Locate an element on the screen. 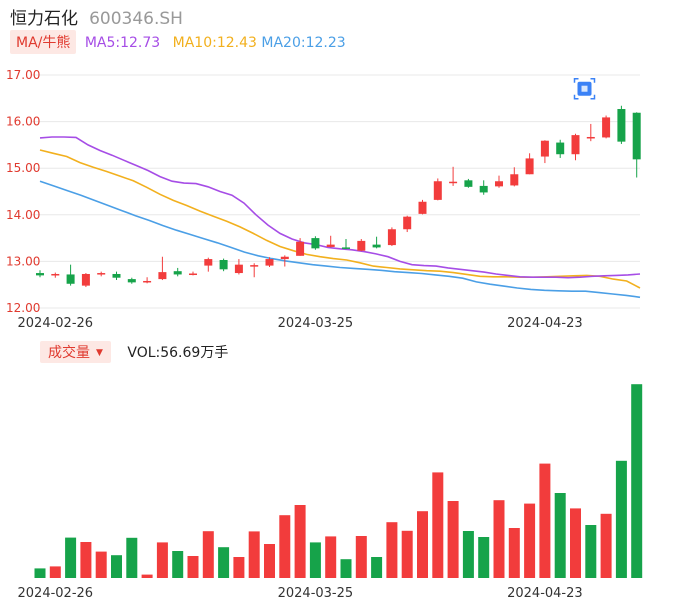 This screenshot has width=686, height=606. ma20-value: MA20:12.23 is located at coordinates (303, 43).